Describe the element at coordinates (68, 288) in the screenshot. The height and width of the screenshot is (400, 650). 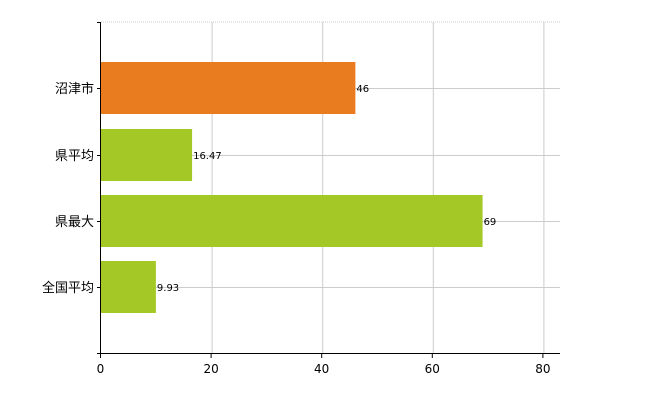
I see `category-label: 全国平均` at that location.